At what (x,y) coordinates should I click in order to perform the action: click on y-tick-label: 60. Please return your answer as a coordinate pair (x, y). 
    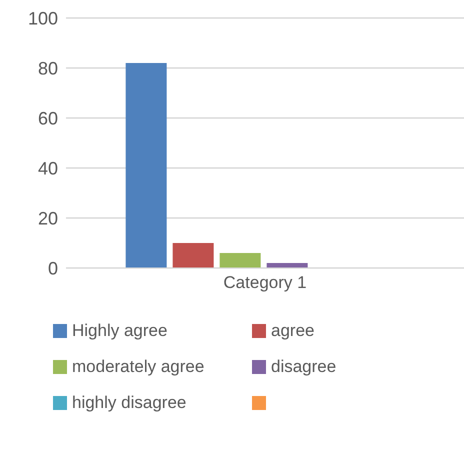
    Looking at the image, I should click on (48, 118).